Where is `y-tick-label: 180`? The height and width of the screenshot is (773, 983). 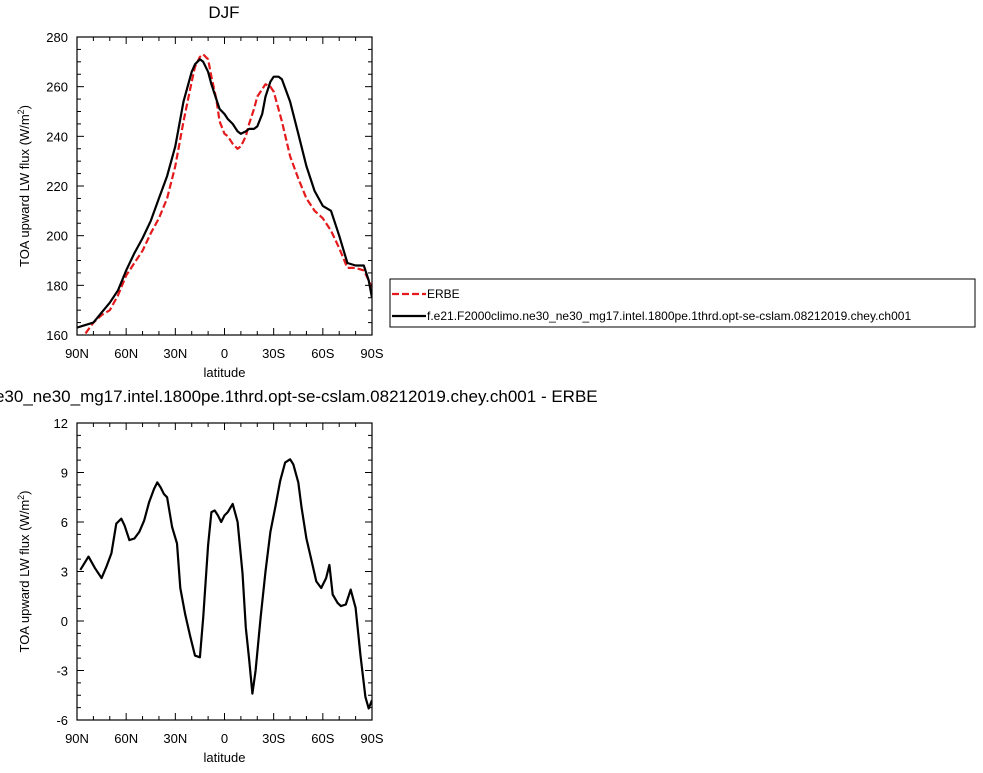 y-tick-label: 180 is located at coordinates (57, 285).